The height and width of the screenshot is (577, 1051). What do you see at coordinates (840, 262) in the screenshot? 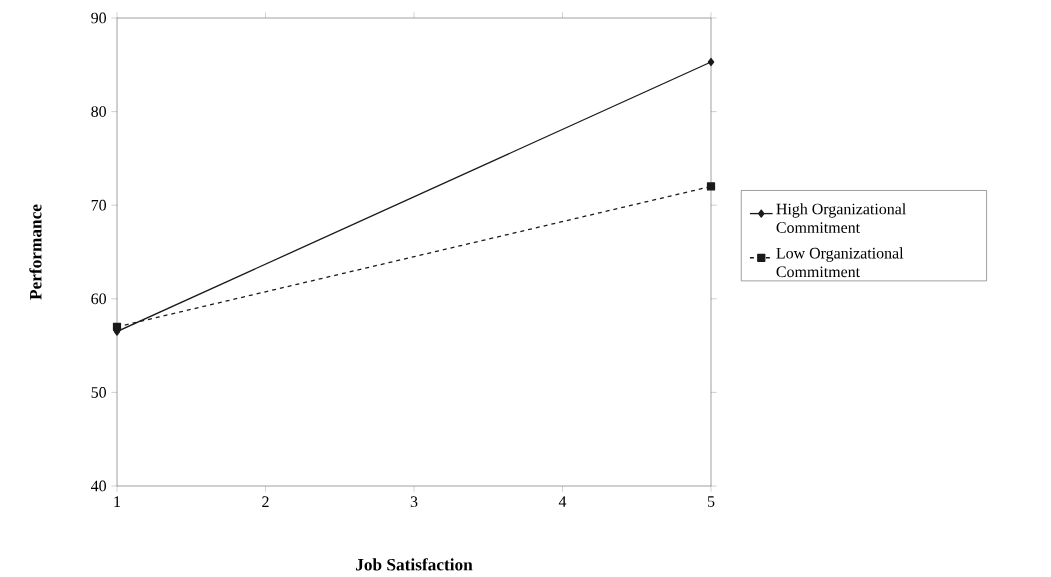
I see `legend-label: Low Organizational Commitment` at bounding box center [840, 262].